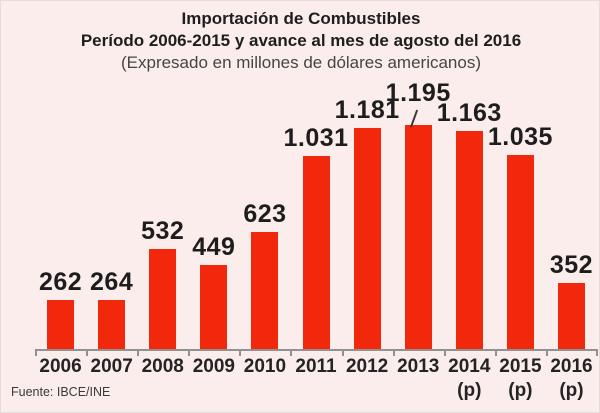  I want to click on bar-value-label: 1.181, so click(367, 110).